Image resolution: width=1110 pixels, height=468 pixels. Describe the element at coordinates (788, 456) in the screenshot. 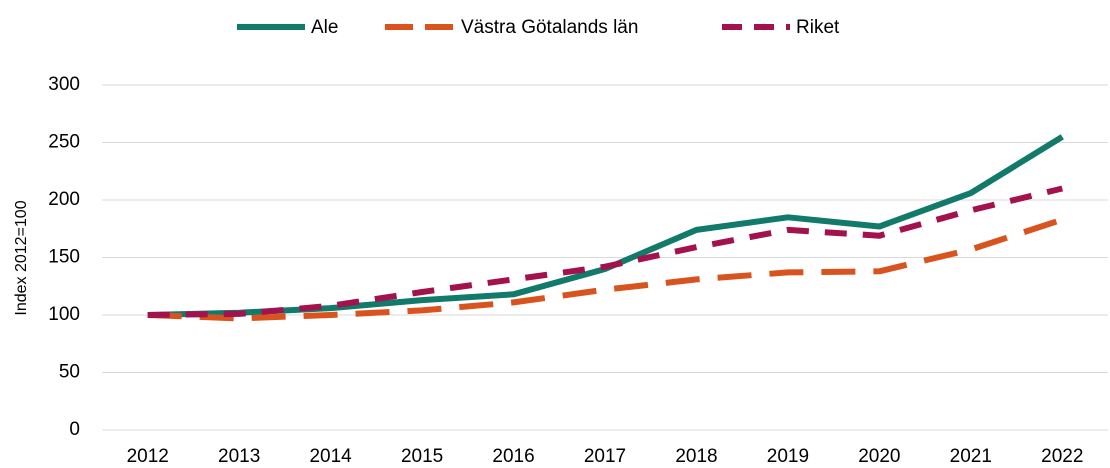

I see `x-tick-label: 2019` at that location.